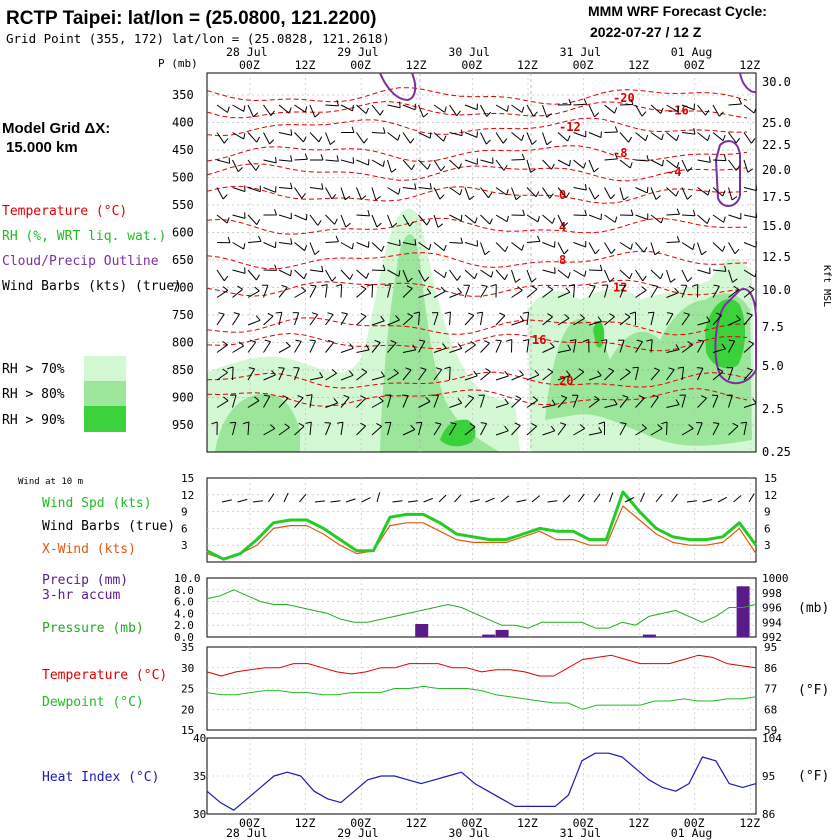 The image size is (840, 840). I want to click on legend-wind-barbs: Wind Barbs (true), so click(108, 526).